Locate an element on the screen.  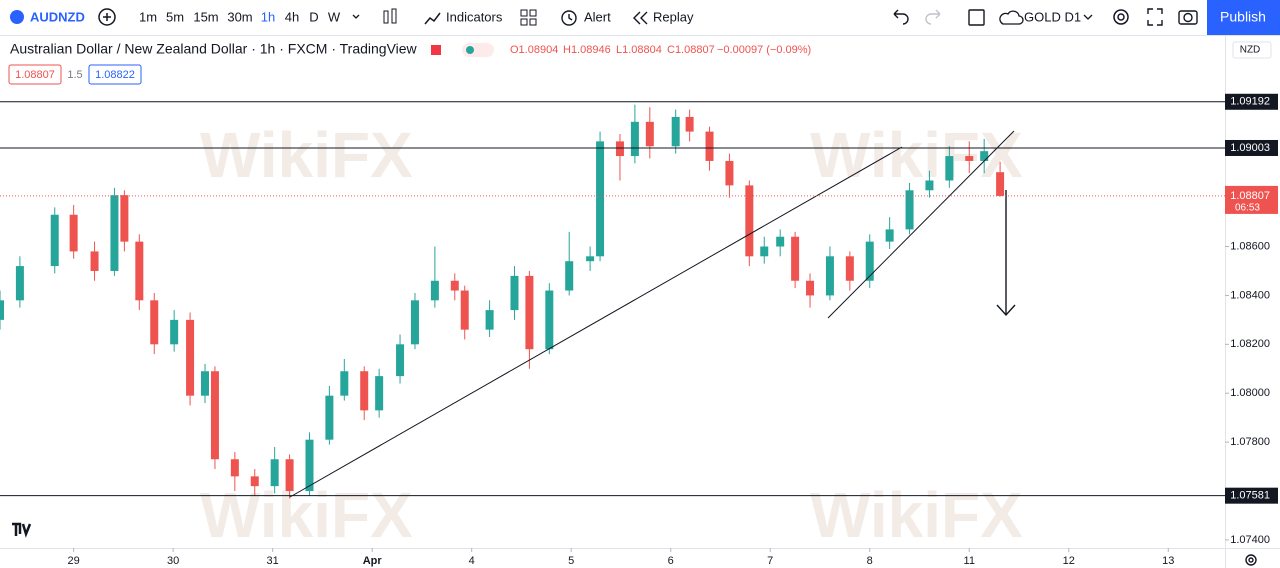
x-tick-label: Apr is located at coordinates (373, 561).